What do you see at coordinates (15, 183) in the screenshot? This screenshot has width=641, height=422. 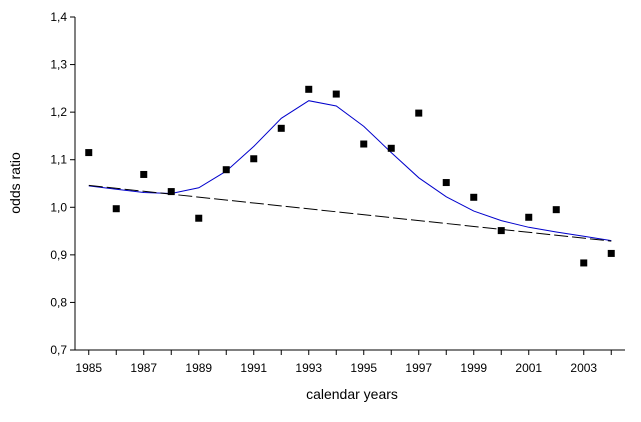 I see `y-axis-title: odds ratio` at bounding box center [15, 183].